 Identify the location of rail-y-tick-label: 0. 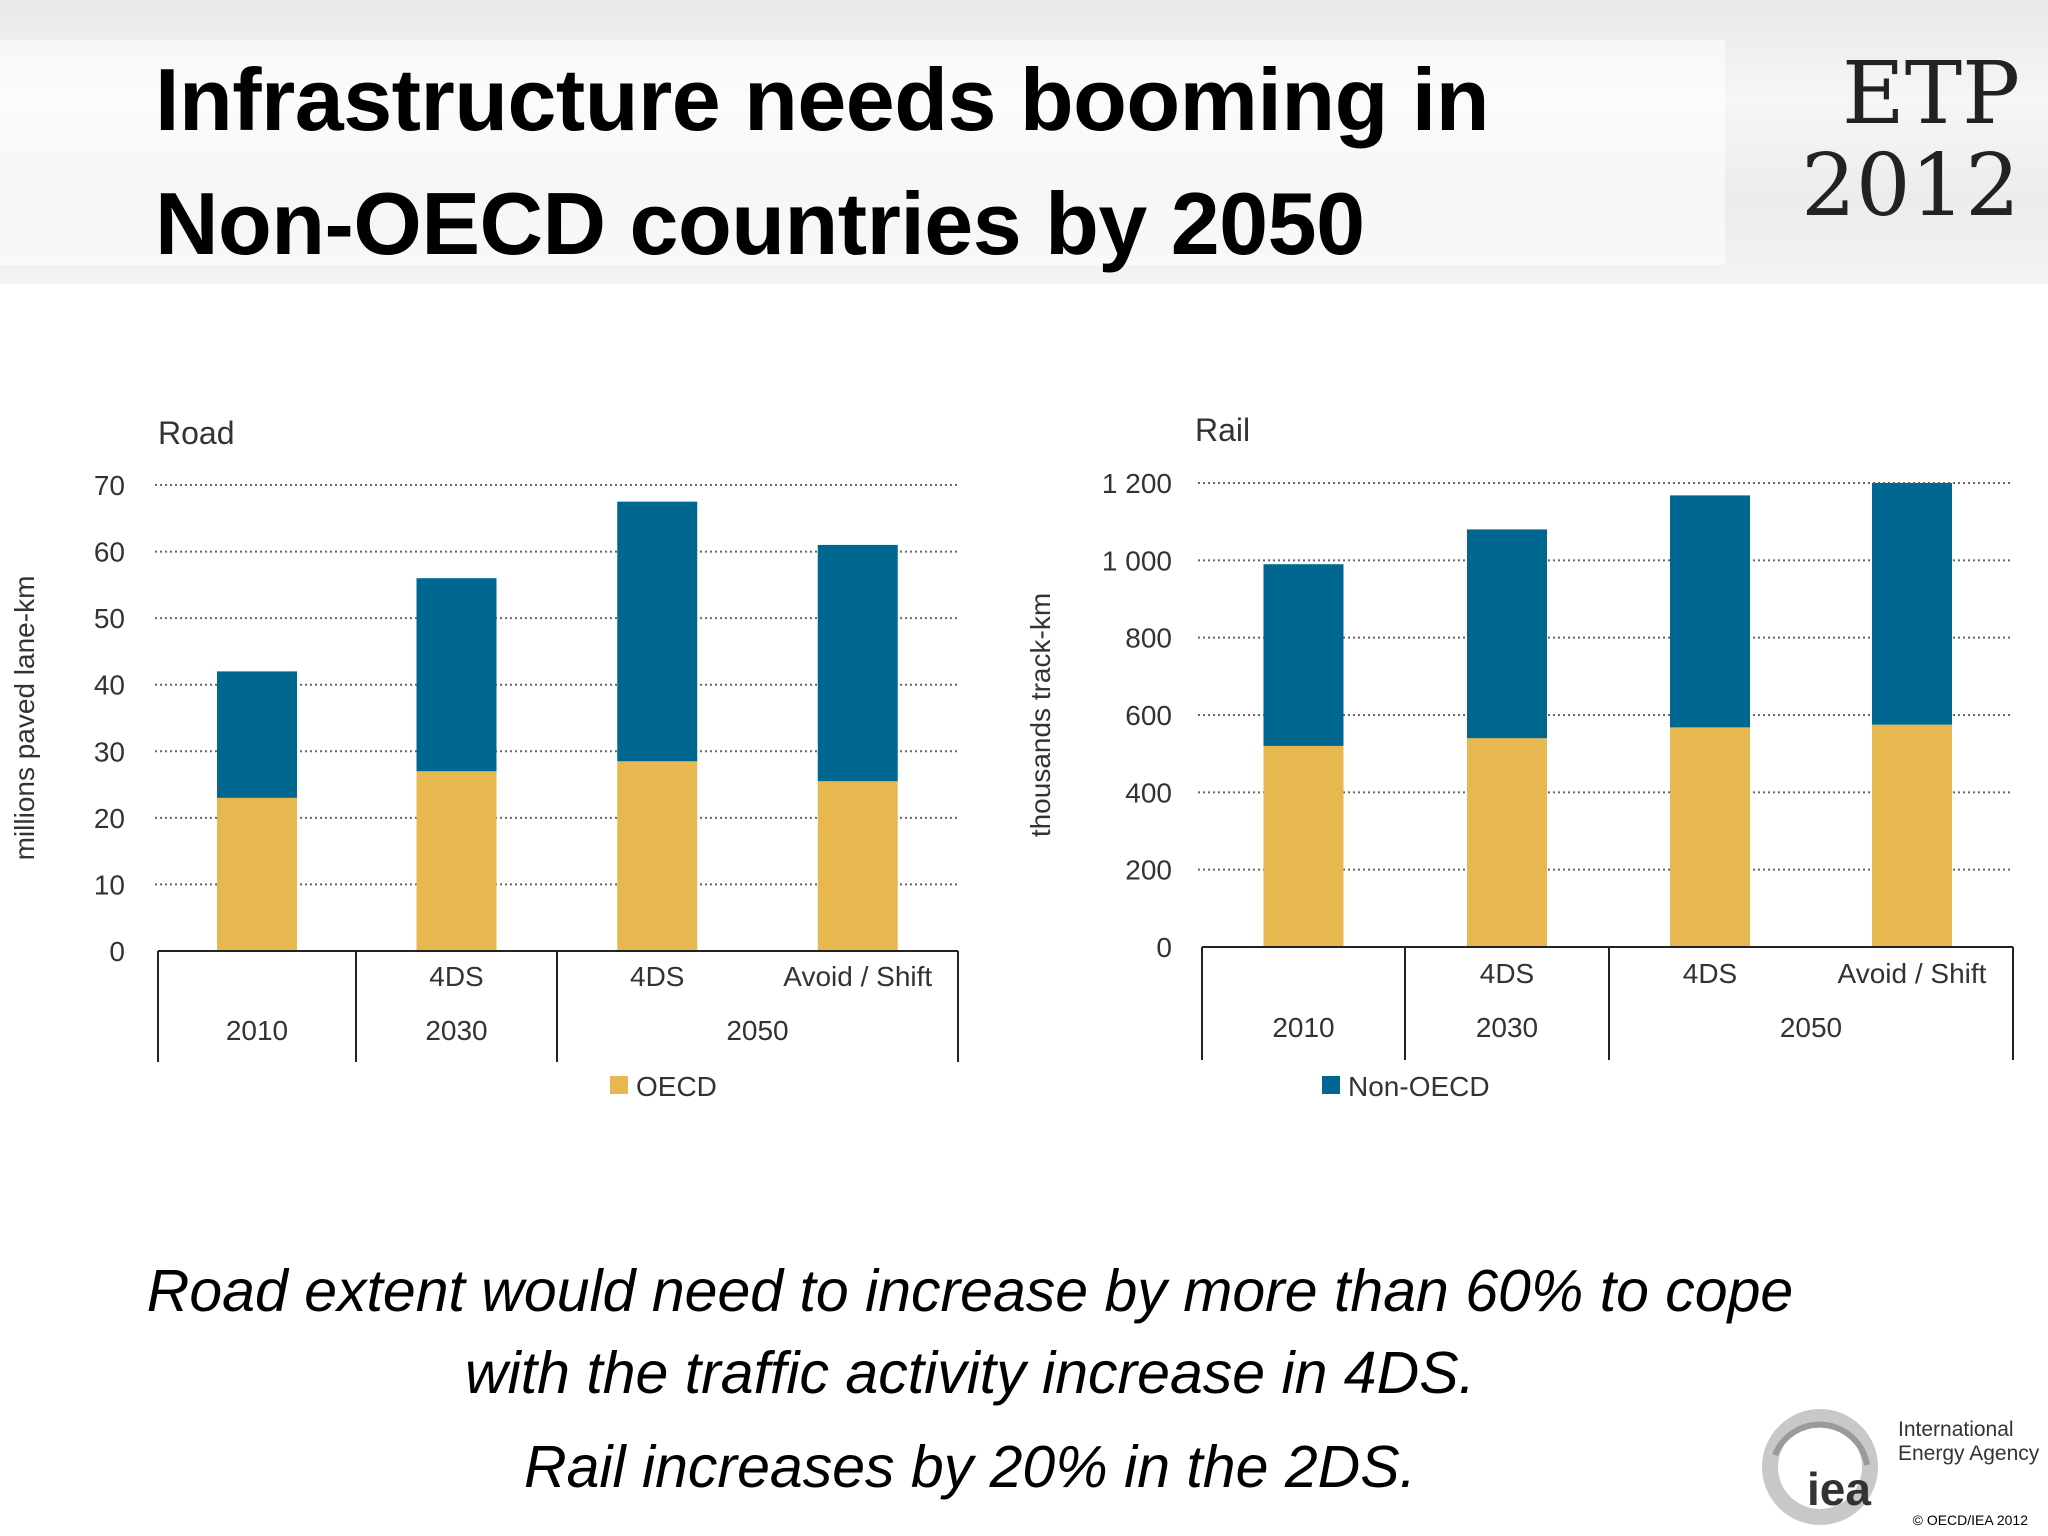
(1164, 947).